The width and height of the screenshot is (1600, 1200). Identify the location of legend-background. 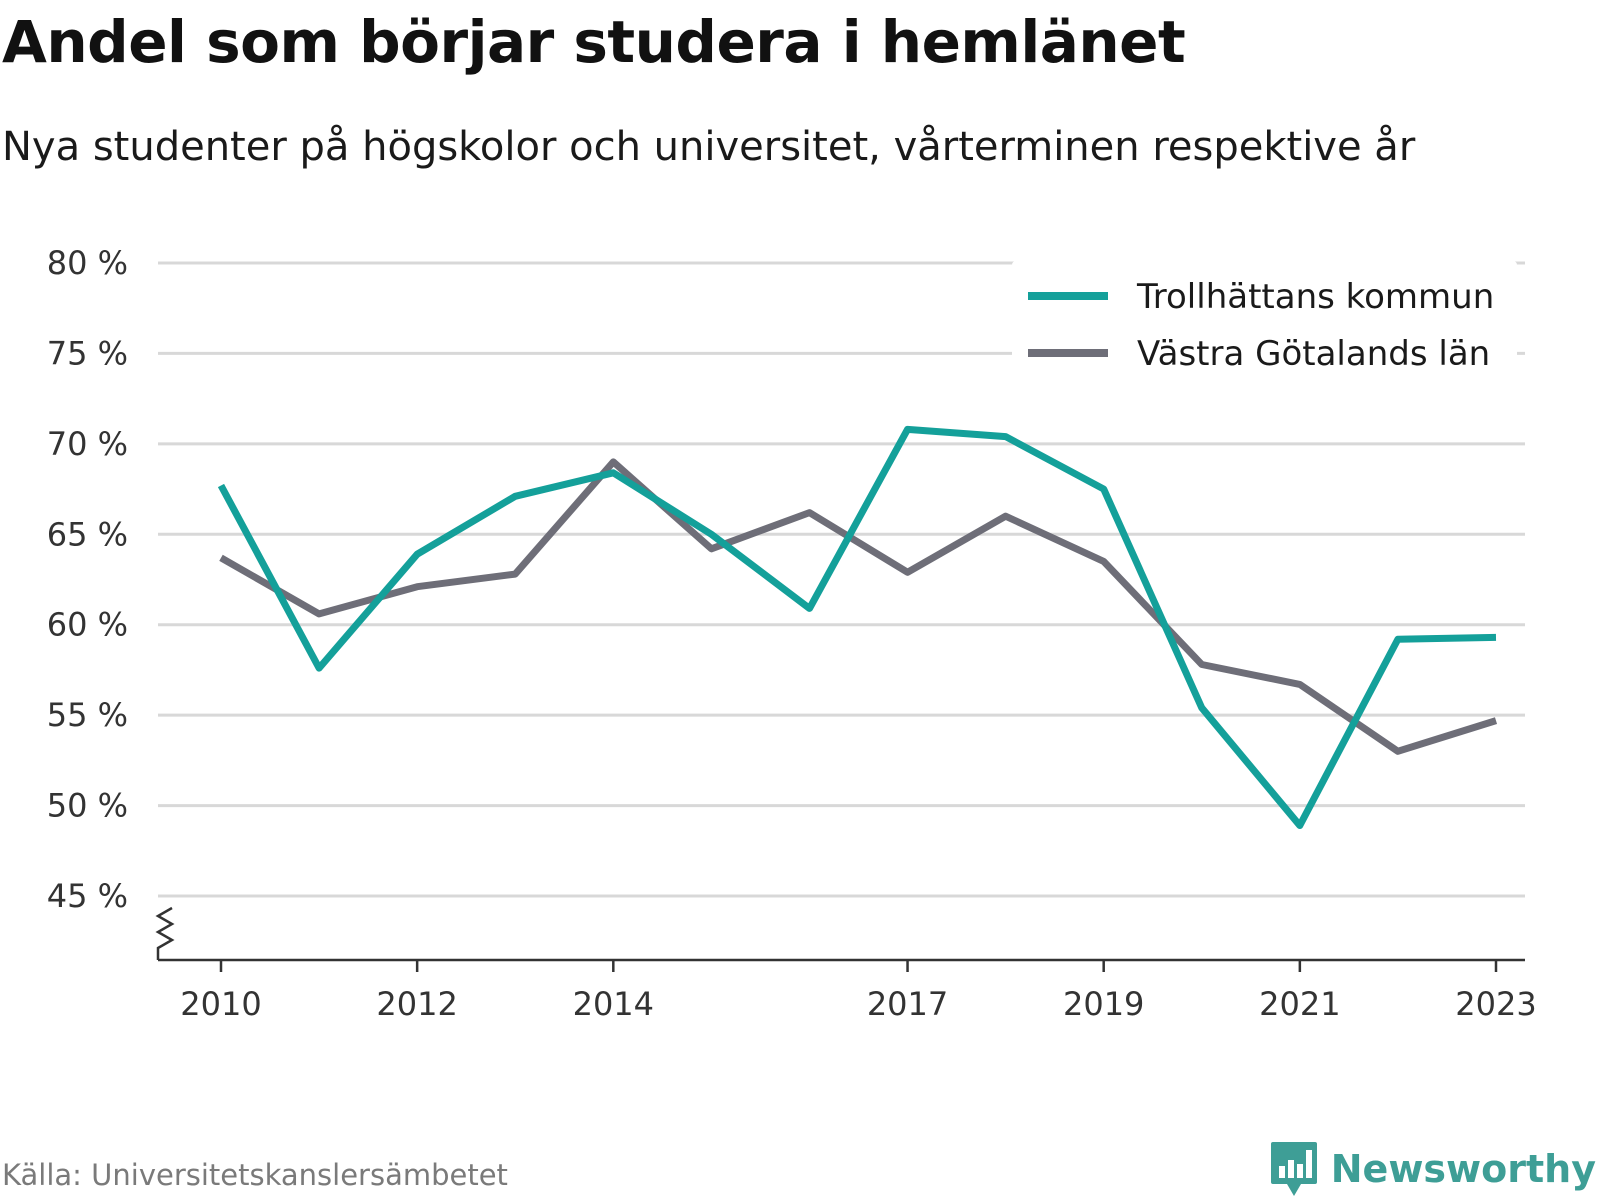
(1264, 320).